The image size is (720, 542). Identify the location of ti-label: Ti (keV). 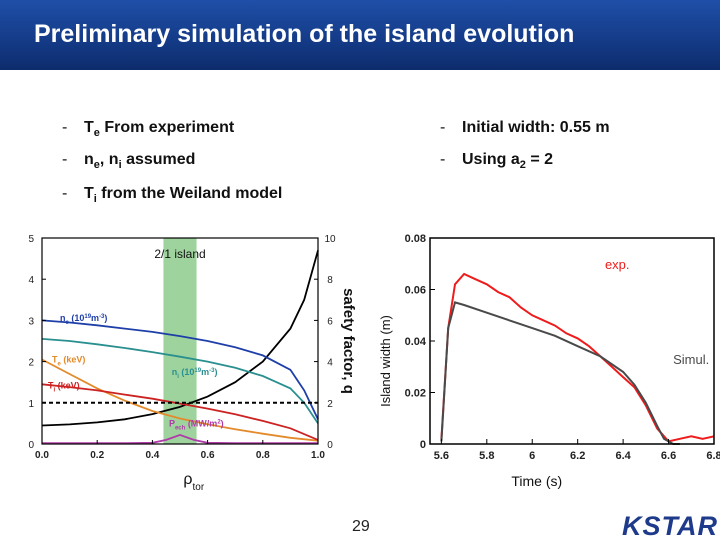
(64, 386).